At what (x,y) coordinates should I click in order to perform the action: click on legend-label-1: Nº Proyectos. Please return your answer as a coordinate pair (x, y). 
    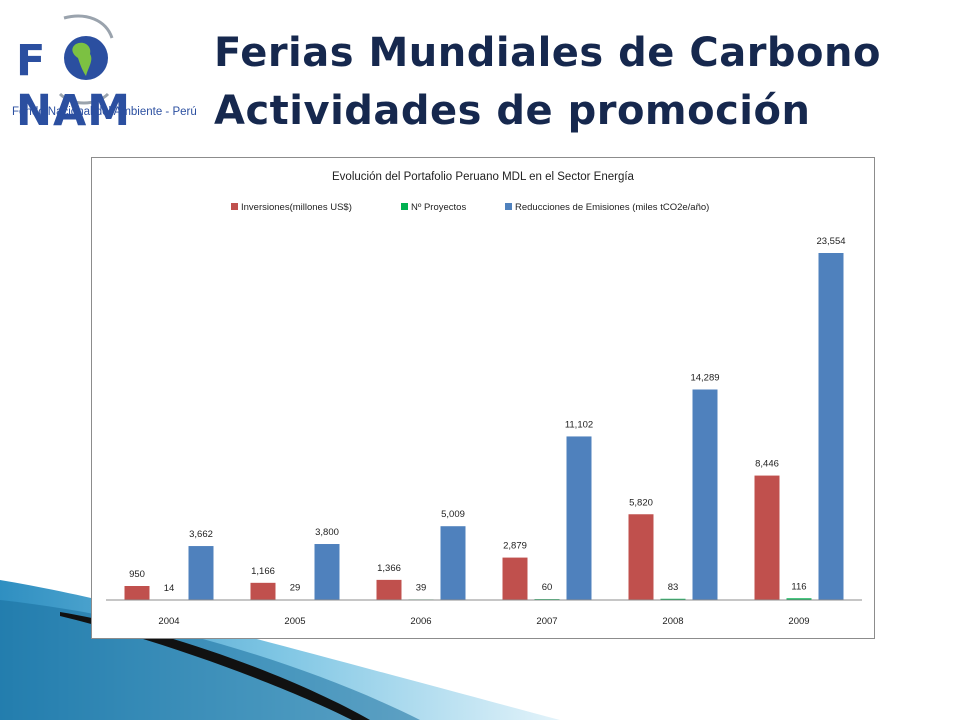
    Looking at the image, I should click on (438, 207).